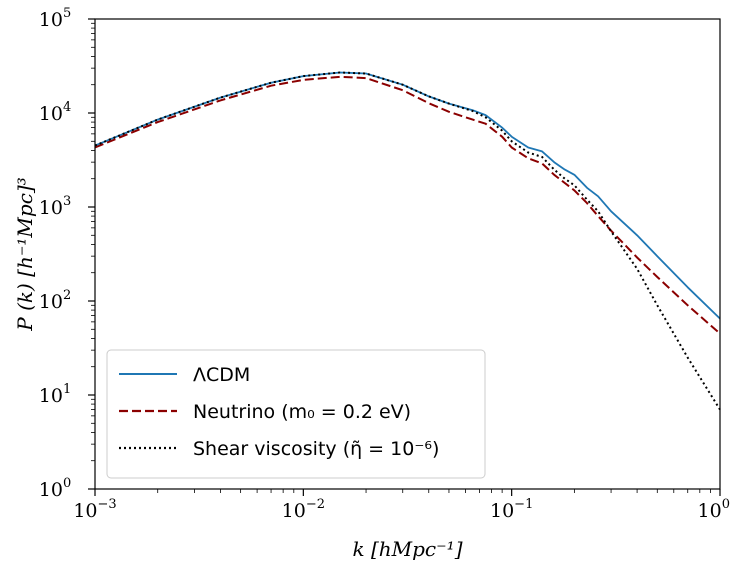 This screenshot has height=561, width=741. What do you see at coordinates (221, 375) in the screenshot?
I see `legend-label: ΛCDM` at bounding box center [221, 375].